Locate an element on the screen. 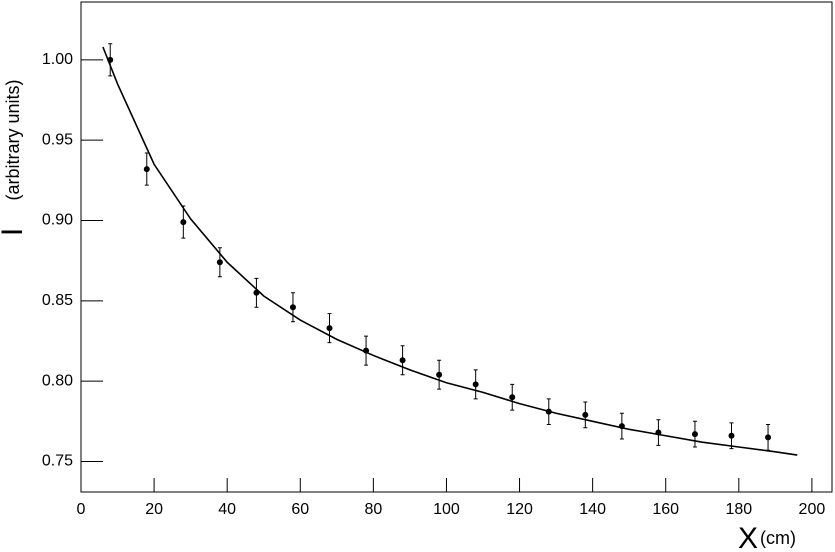 The height and width of the screenshot is (552, 835). y-tick-label: 1.00 is located at coordinates (57, 59).